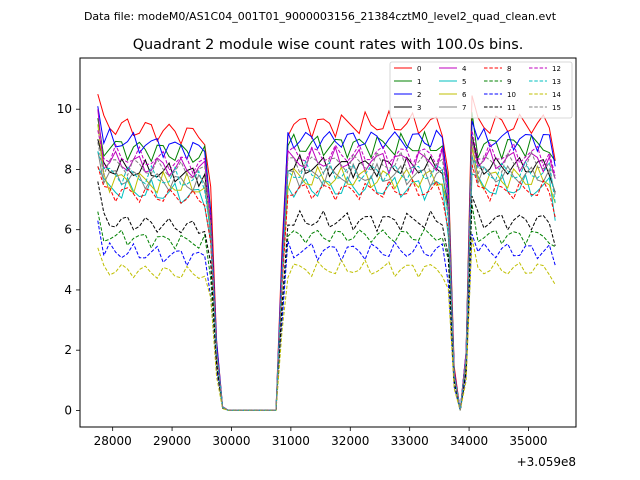  I want to click on legend-label-10: 10, so click(511, 95).